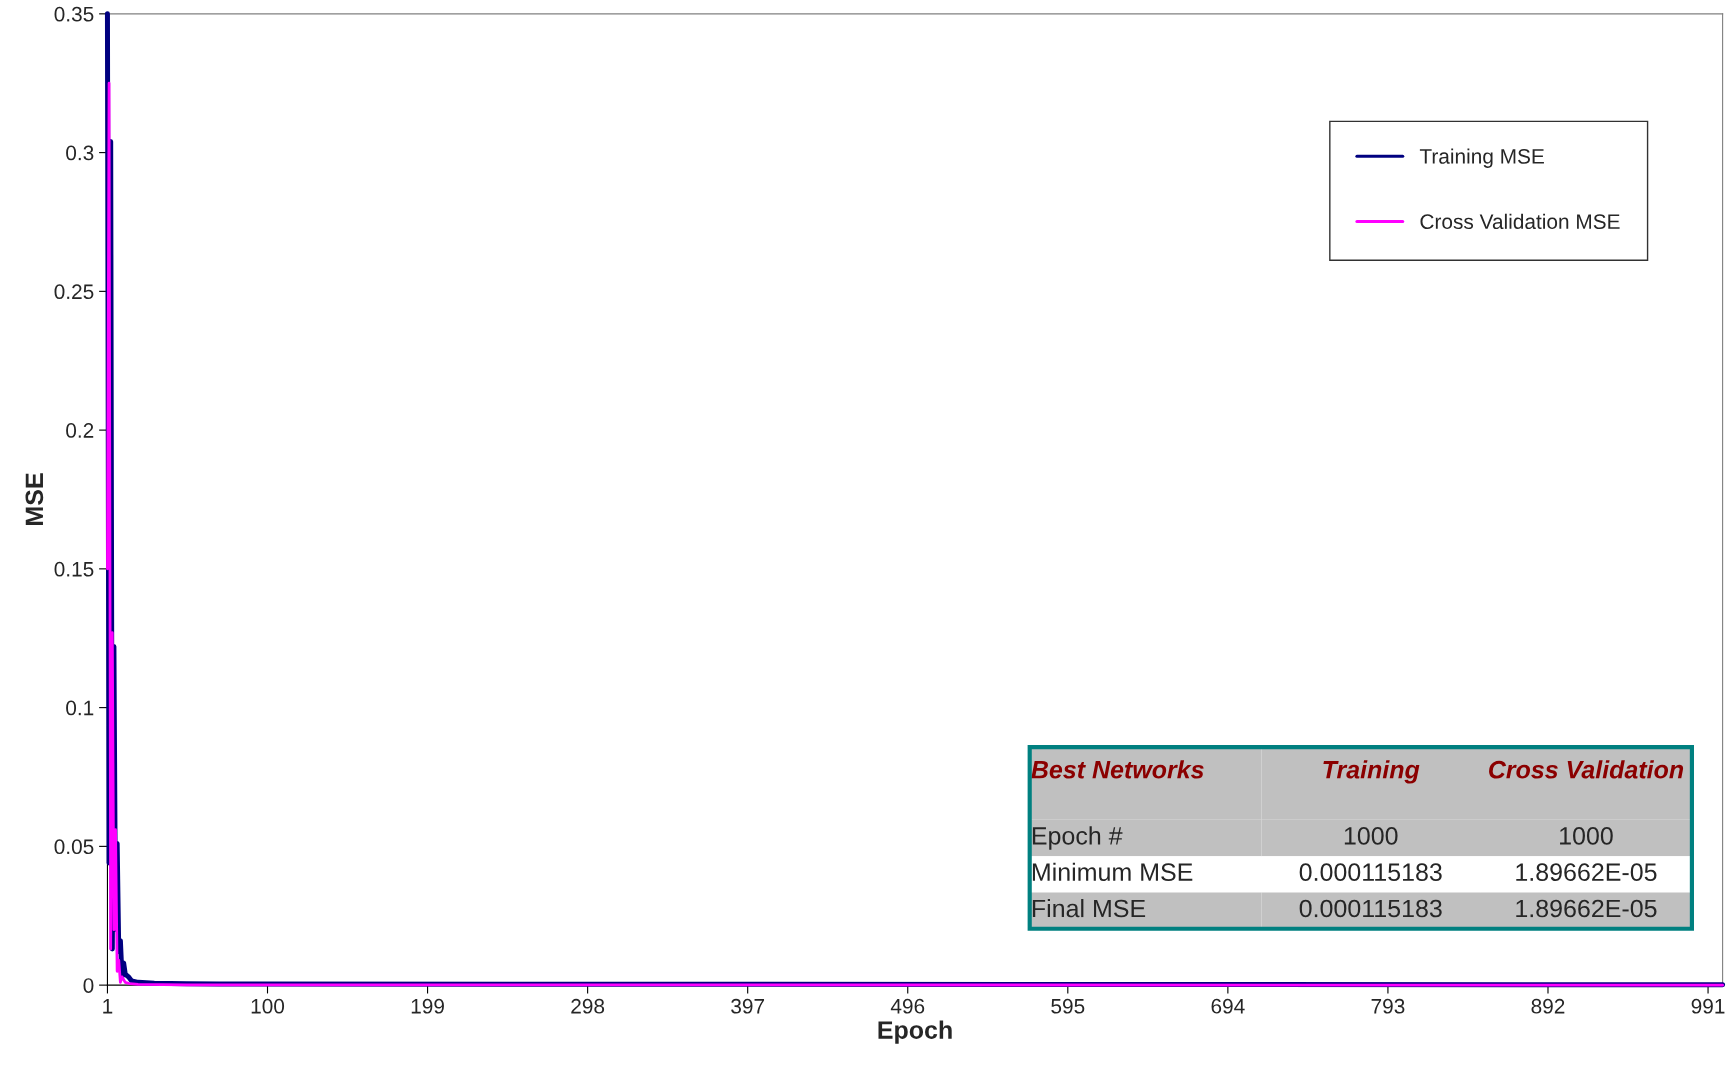 Image resolution: width=1733 pixels, height=1065 pixels. Describe the element at coordinates (907, 1006) in the screenshot. I see `x-tick-label: 496` at that location.